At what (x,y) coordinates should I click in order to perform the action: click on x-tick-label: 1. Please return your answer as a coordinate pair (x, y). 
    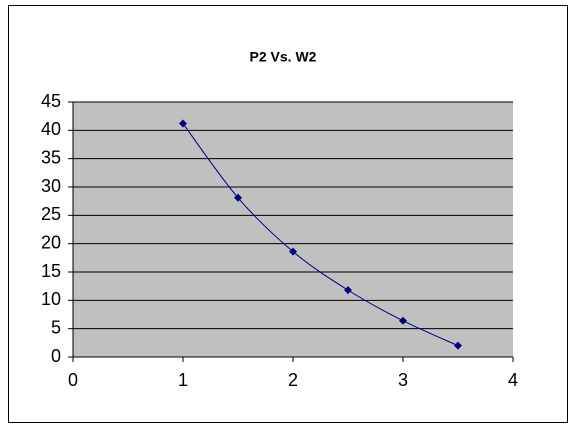
    Looking at the image, I should click on (183, 380).